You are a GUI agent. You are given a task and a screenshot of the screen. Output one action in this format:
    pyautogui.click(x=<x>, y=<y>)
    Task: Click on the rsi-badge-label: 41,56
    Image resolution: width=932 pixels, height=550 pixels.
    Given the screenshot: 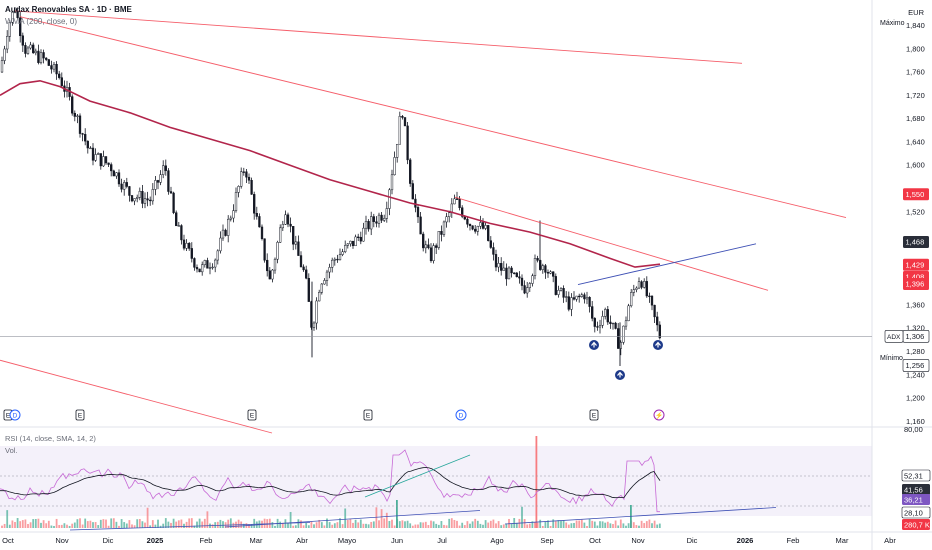 What is the action you would take?
    pyautogui.click(x=913, y=490)
    